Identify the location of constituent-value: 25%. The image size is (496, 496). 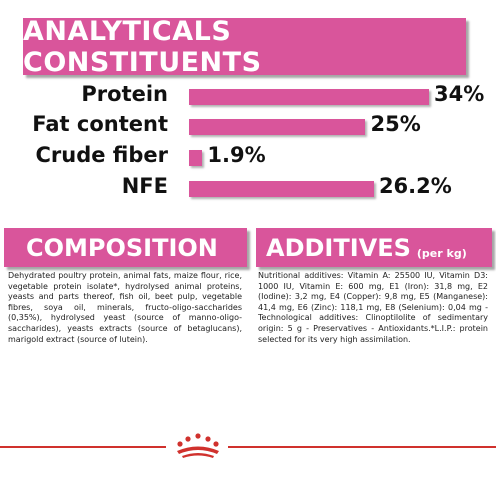
(395, 124).